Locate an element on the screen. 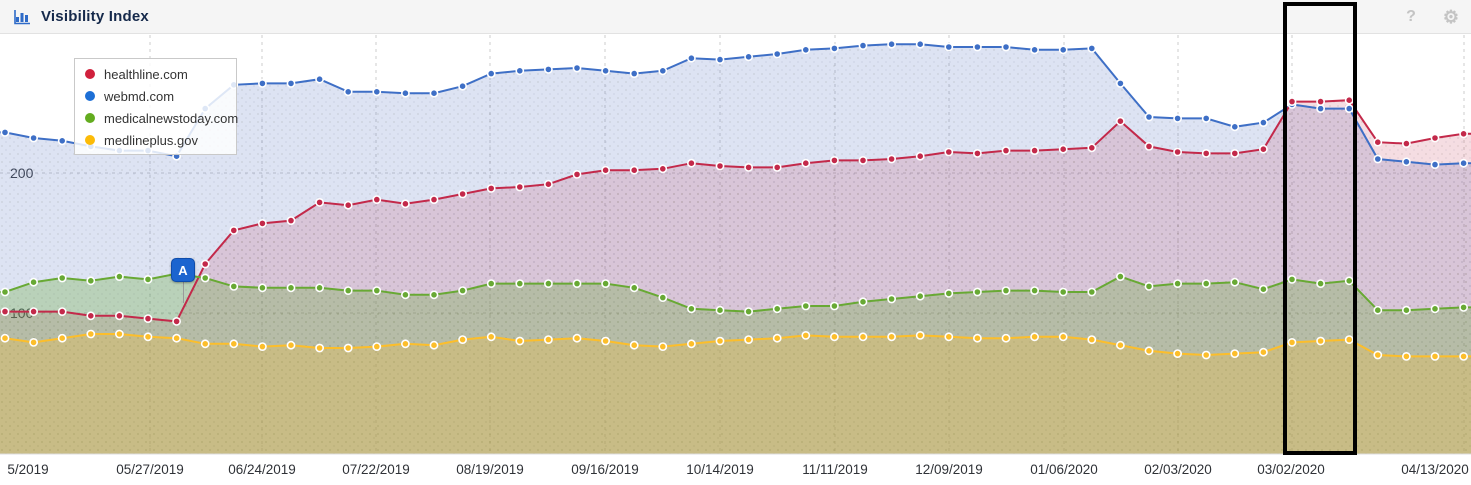  event-pin-a: A is located at coordinates (183, 270).